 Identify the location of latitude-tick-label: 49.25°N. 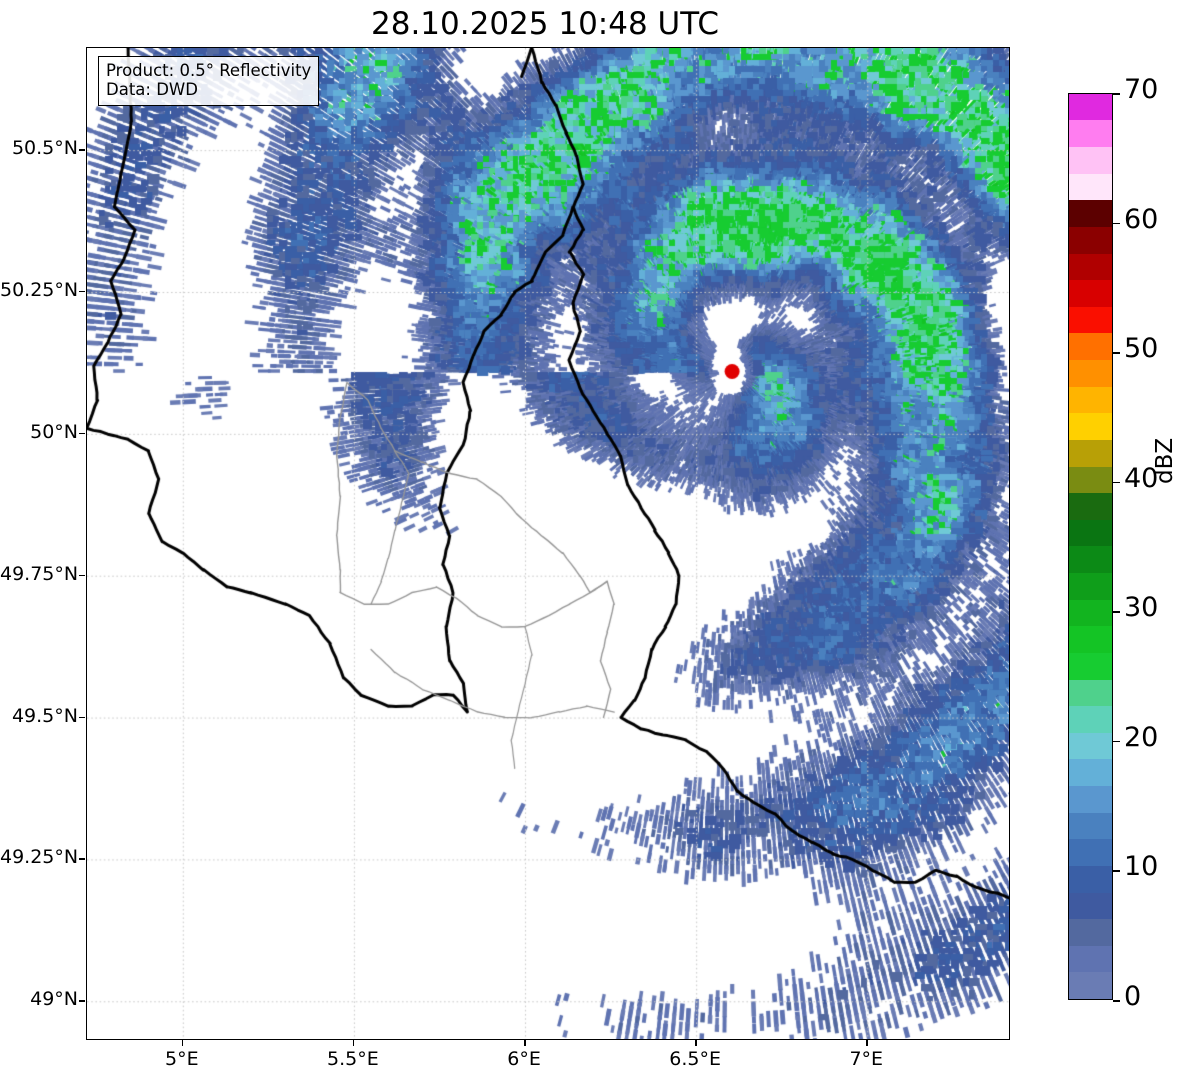
(39, 857).